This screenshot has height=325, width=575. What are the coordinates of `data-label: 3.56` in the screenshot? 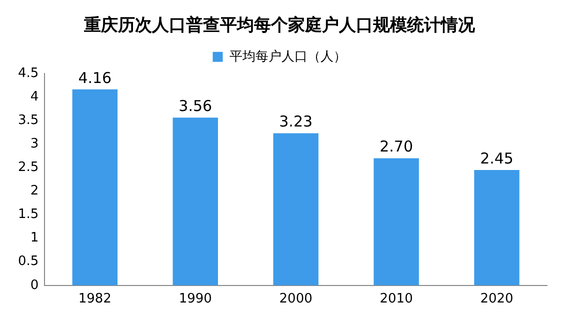 It's located at (195, 106).